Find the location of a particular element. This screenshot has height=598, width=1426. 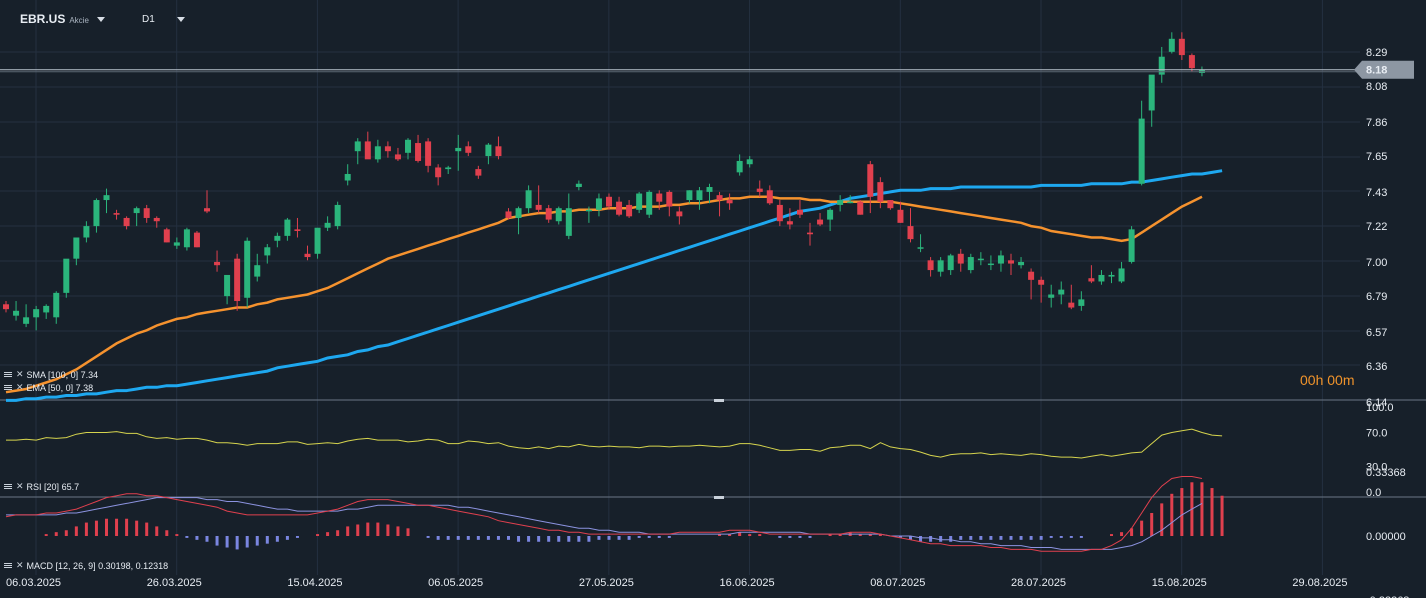

date-tick-label: 08.07.2025 is located at coordinates (897, 583).